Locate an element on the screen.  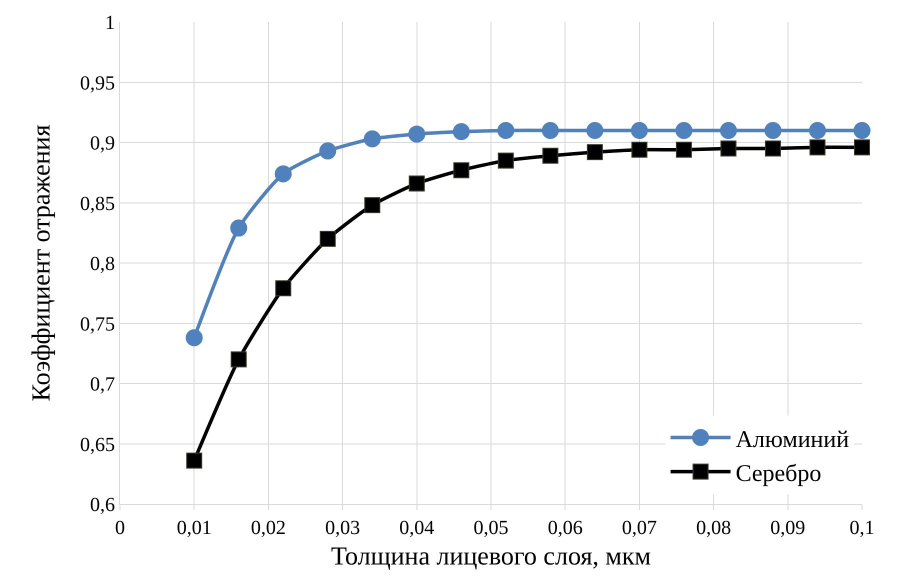
x-tick-label: 0,01 is located at coordinates (194, 528).